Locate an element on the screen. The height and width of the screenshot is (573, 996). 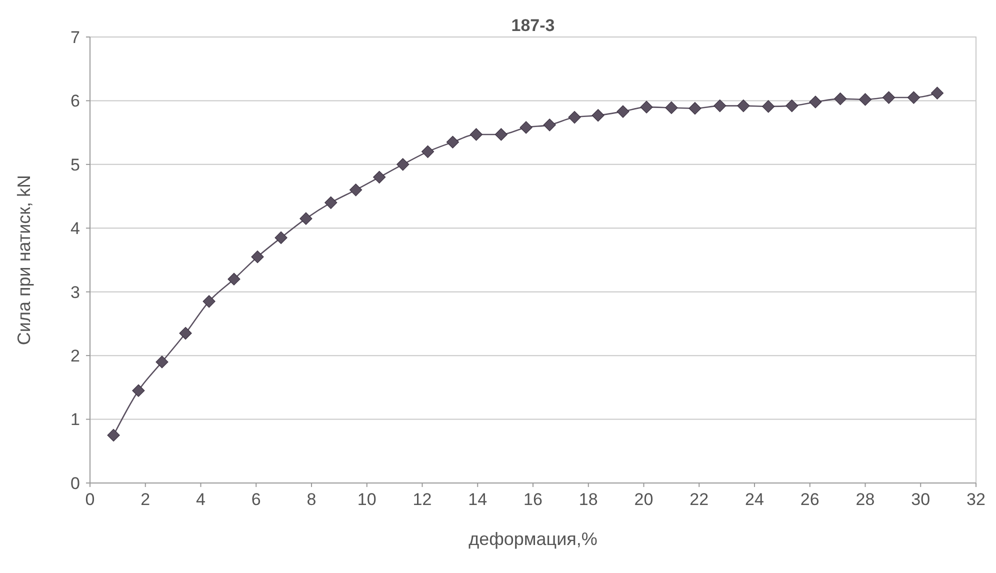
x-tick-label: 4 is located at coordinates (201, 499).